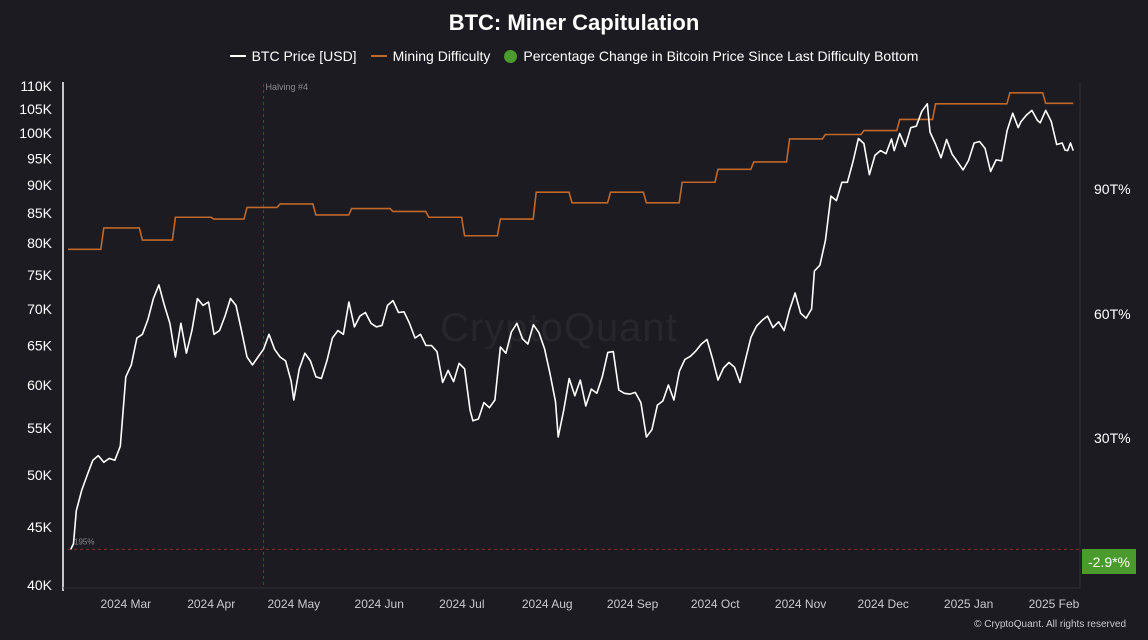 Image resolution: width=1148 pixels, height=640 pixels. I want to click on y-tick-label: 65K, so click(40, 346).